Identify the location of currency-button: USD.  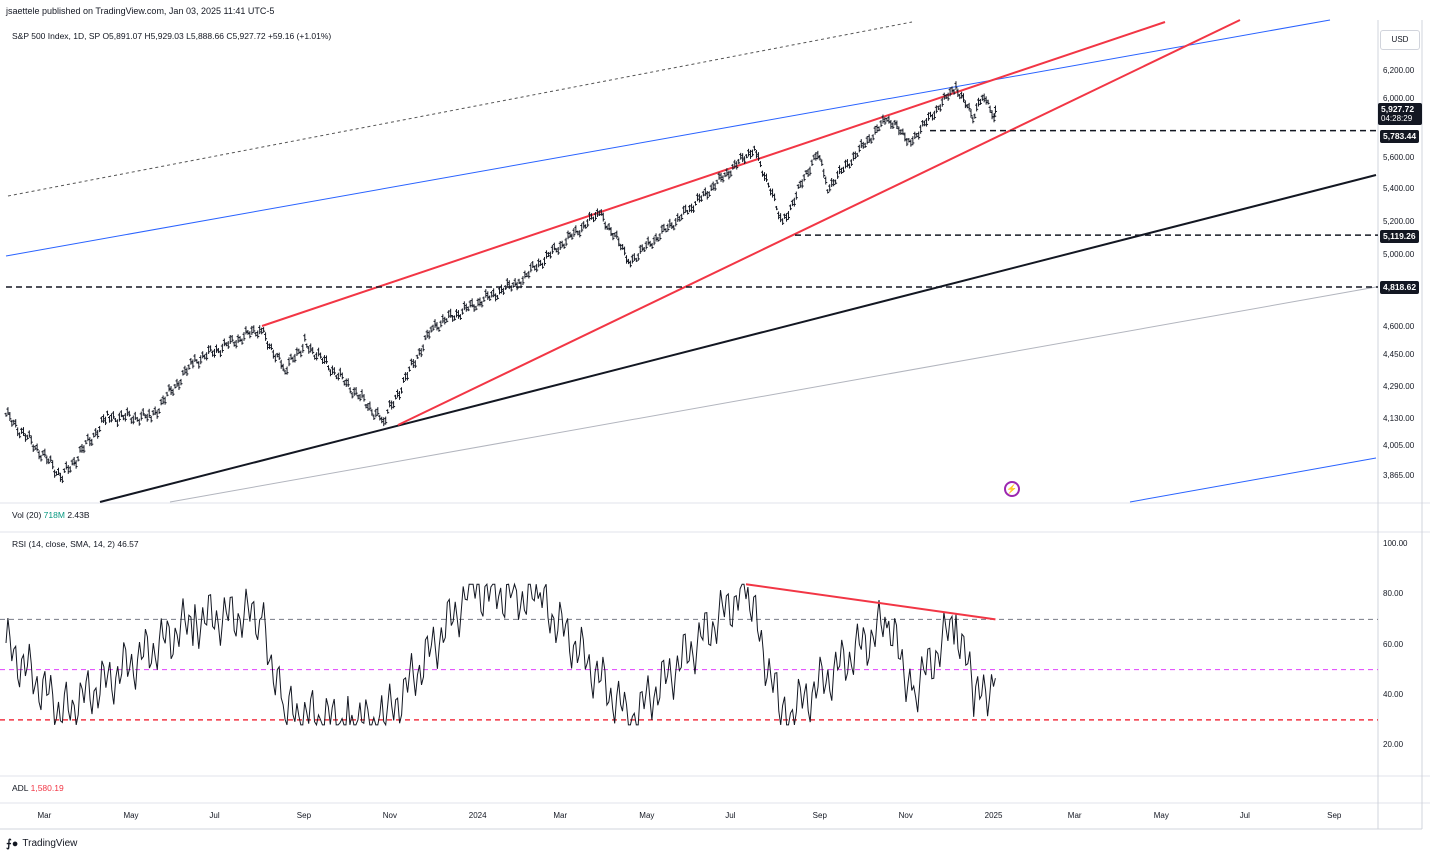
(1400, 40).